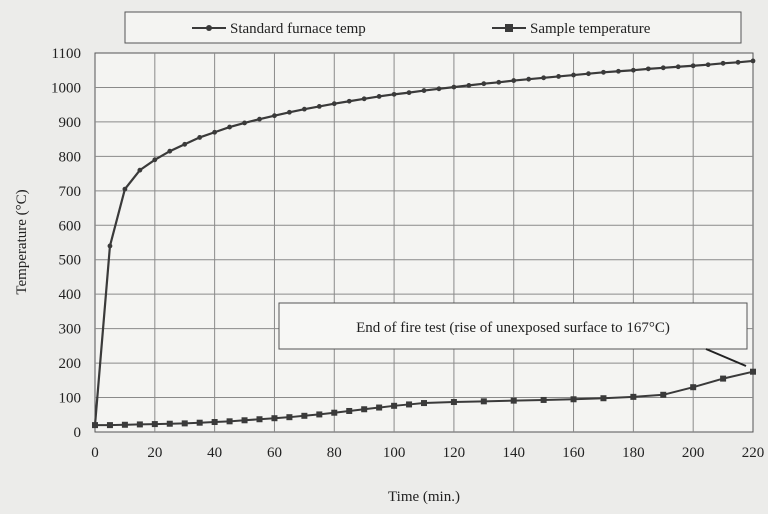 The height and width of the screenshot is (514, 768). I want to click on x-tick-label: 200, so click(693, 453).